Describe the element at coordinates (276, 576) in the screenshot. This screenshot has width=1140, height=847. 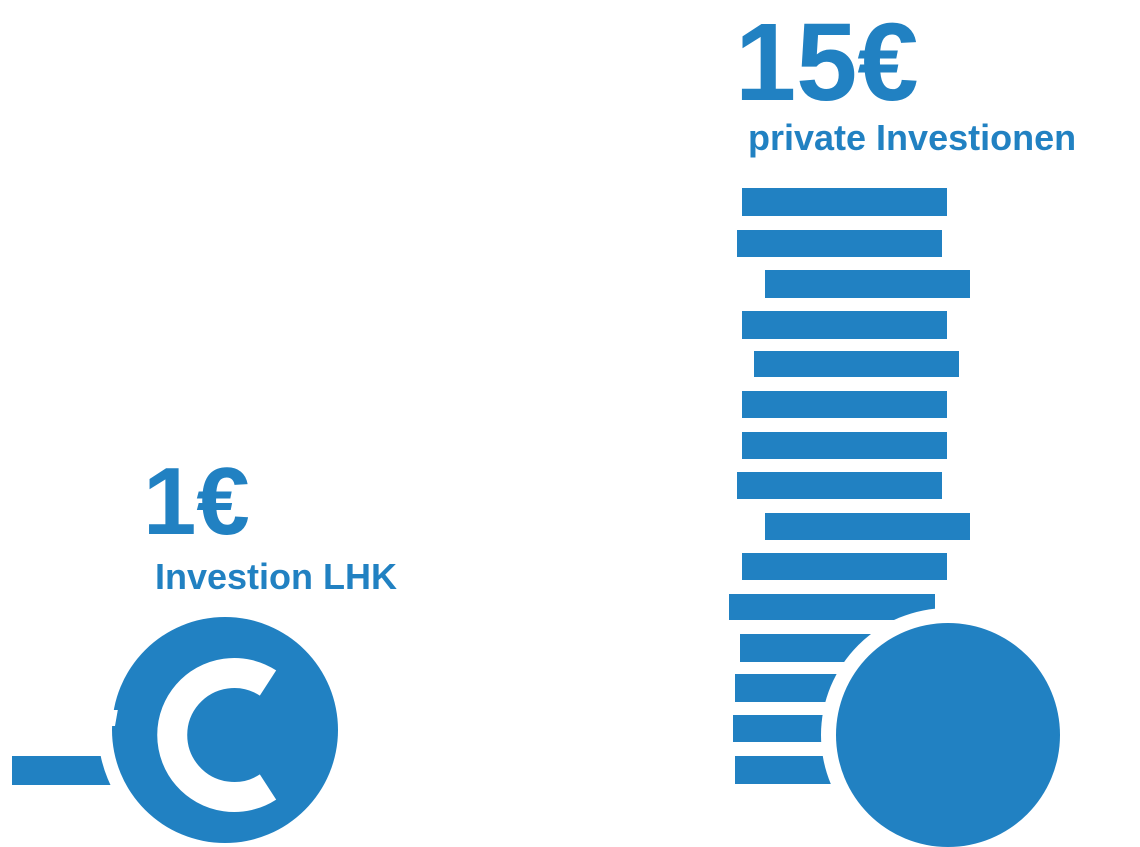
I see `left-label: Investion LHK` at that location.